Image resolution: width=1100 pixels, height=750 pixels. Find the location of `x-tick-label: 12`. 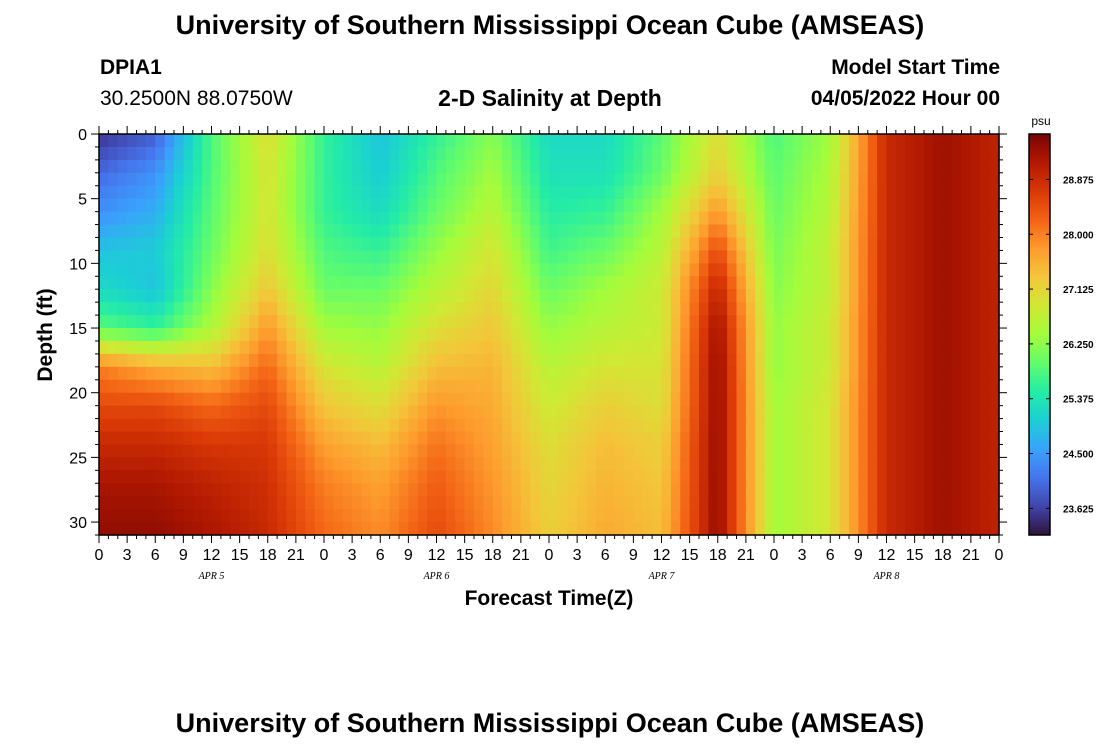

x-tick-label: 12 is located at coordinates (212, 555).